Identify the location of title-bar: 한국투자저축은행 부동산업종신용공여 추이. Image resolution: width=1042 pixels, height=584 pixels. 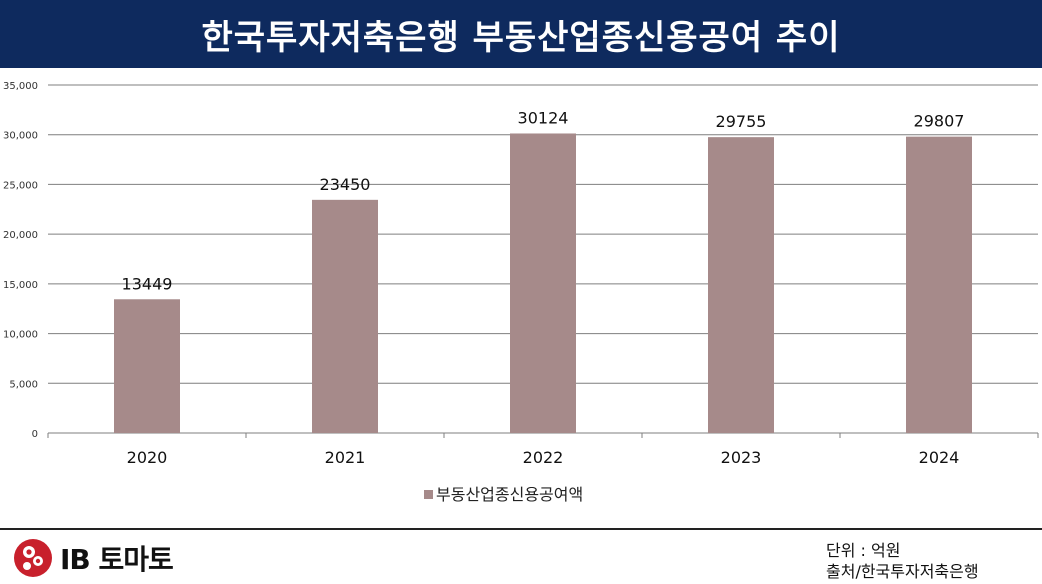
(521, 34).